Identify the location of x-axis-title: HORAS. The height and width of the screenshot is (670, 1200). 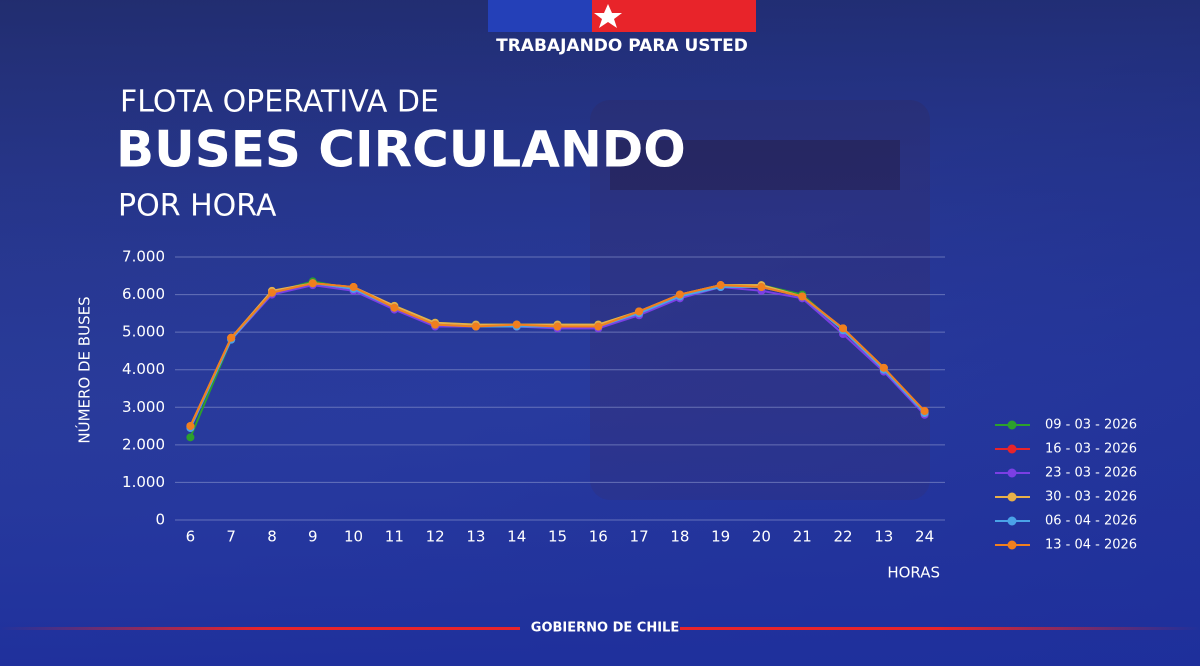
(913, 573).